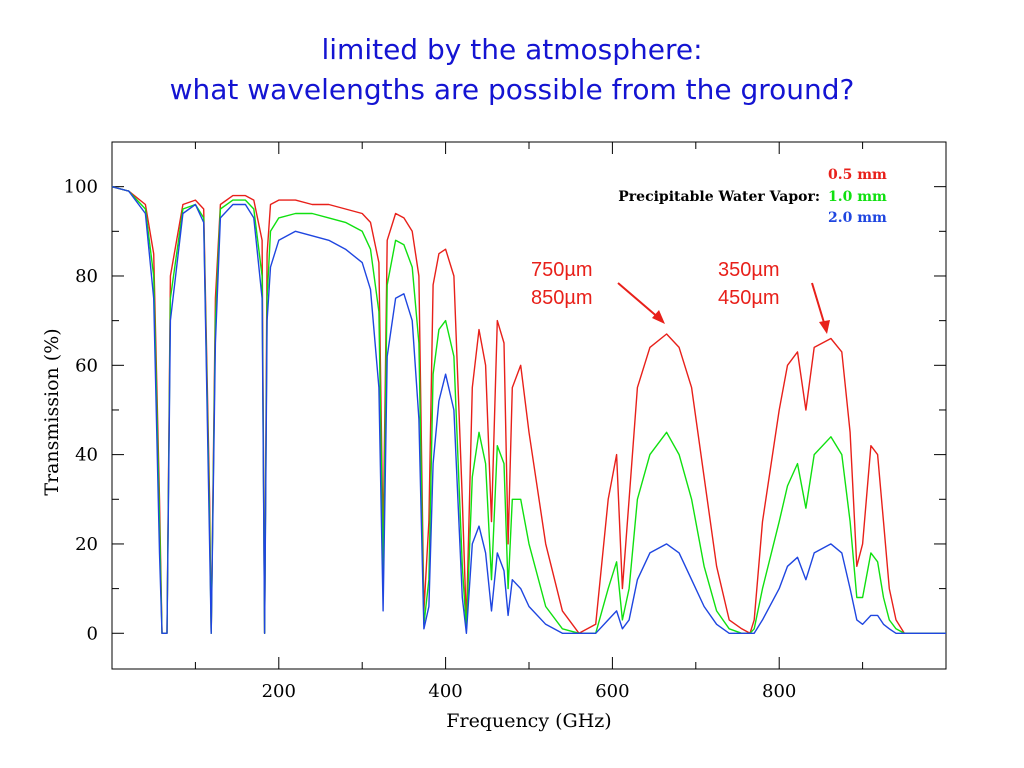 The height and width of the screenshot is (768, 1024). I want to click on slide-title-line1: limited by the atmosphere:, so click(512, 49).